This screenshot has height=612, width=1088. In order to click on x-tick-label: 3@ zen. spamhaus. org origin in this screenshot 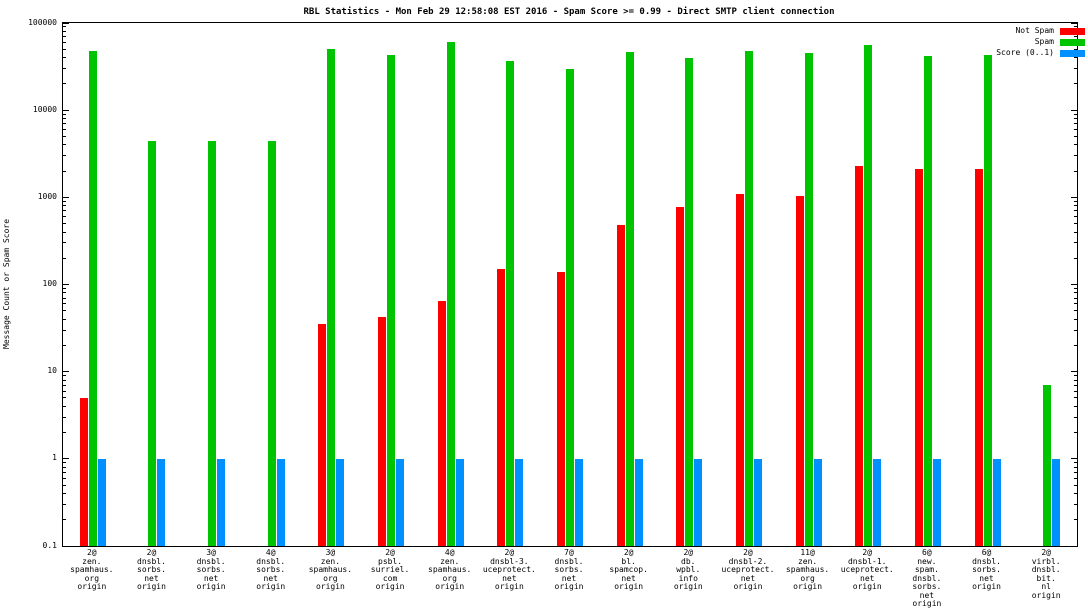, I will do `click(330, 569)`.